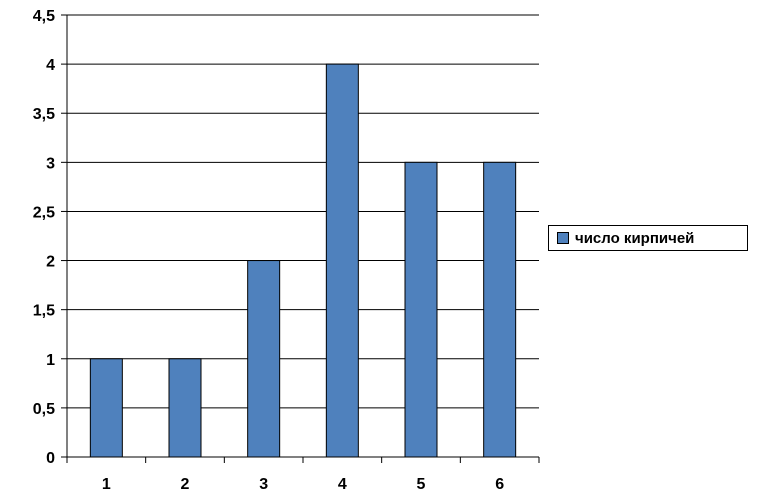 The height and width of the screenshot is (499, 759). I want to click on y-tick-label: 2, so click(50, 262).